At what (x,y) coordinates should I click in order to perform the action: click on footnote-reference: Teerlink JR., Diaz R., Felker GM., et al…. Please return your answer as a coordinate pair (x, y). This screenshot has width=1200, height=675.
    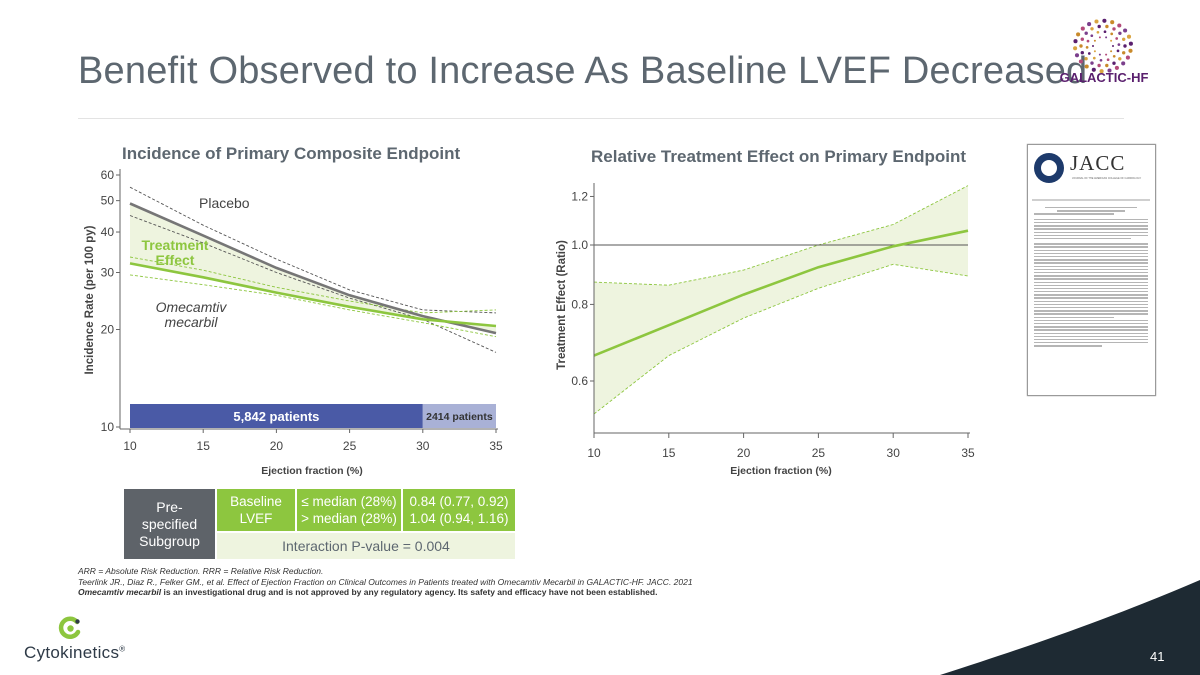
    Looking at the image, I should click on (385, 582).